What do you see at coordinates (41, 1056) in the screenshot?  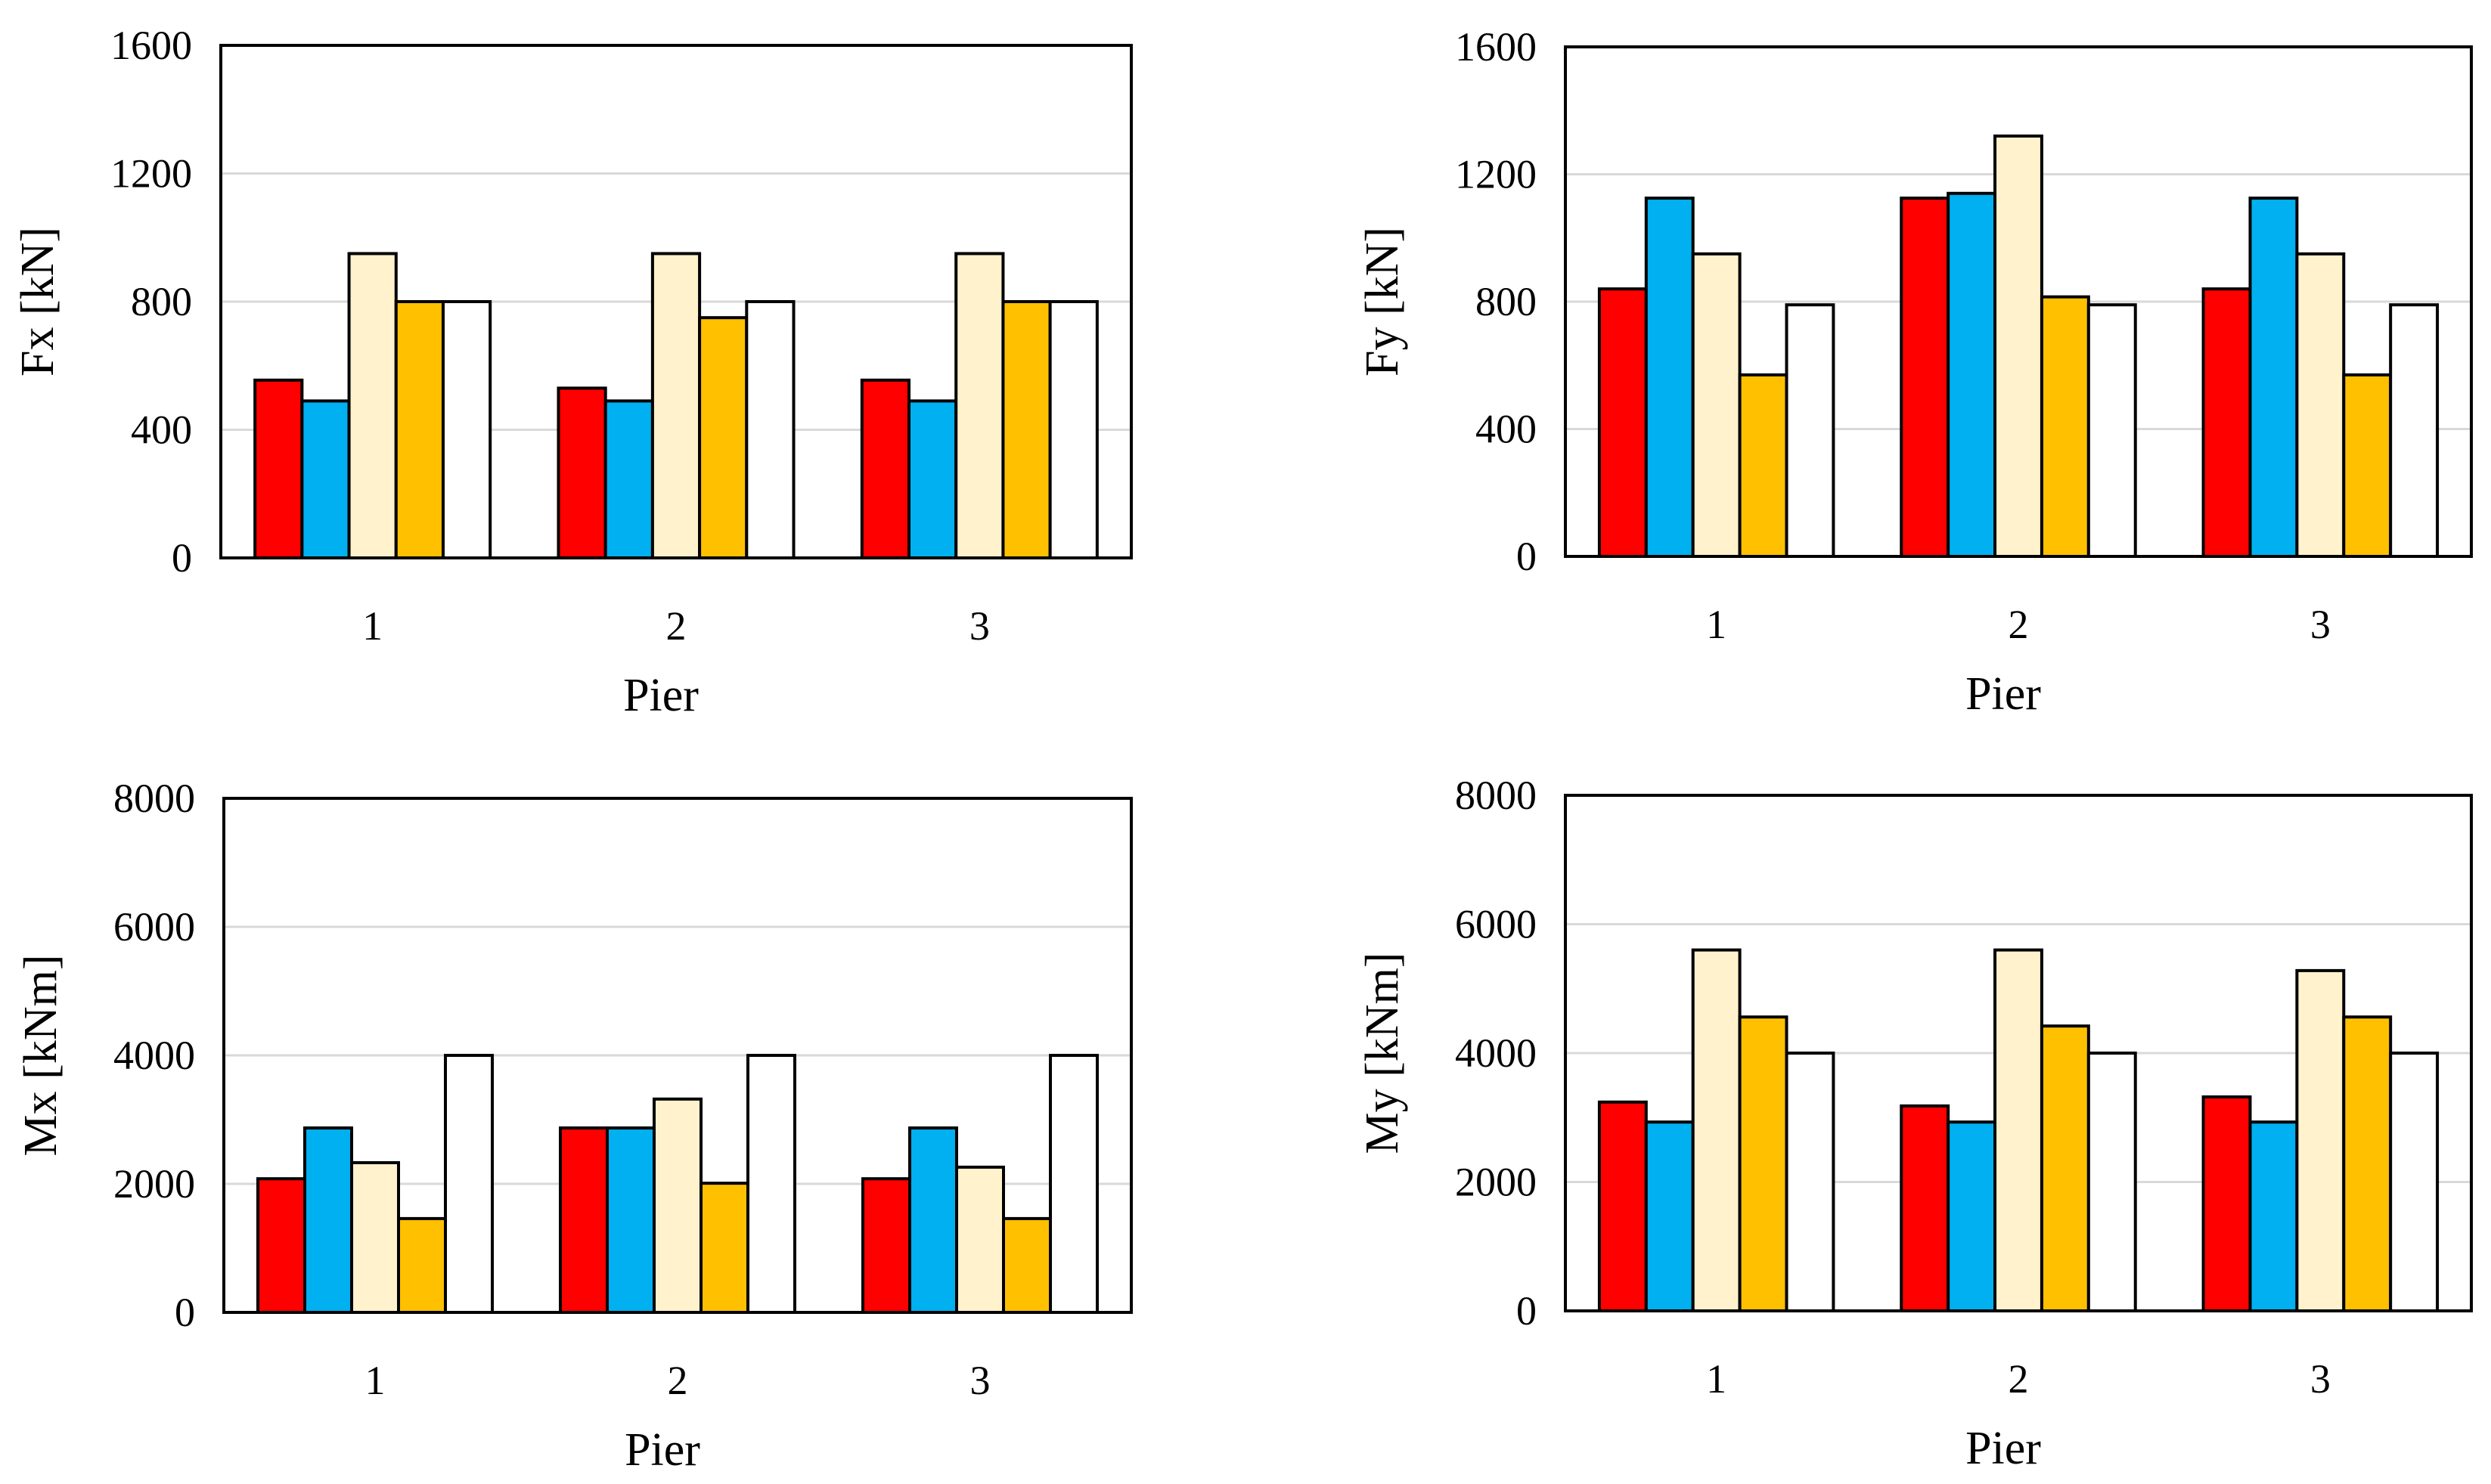 I see `y-axis-title-mx: Mx [kNm]` at bounding box center [41, 1056].